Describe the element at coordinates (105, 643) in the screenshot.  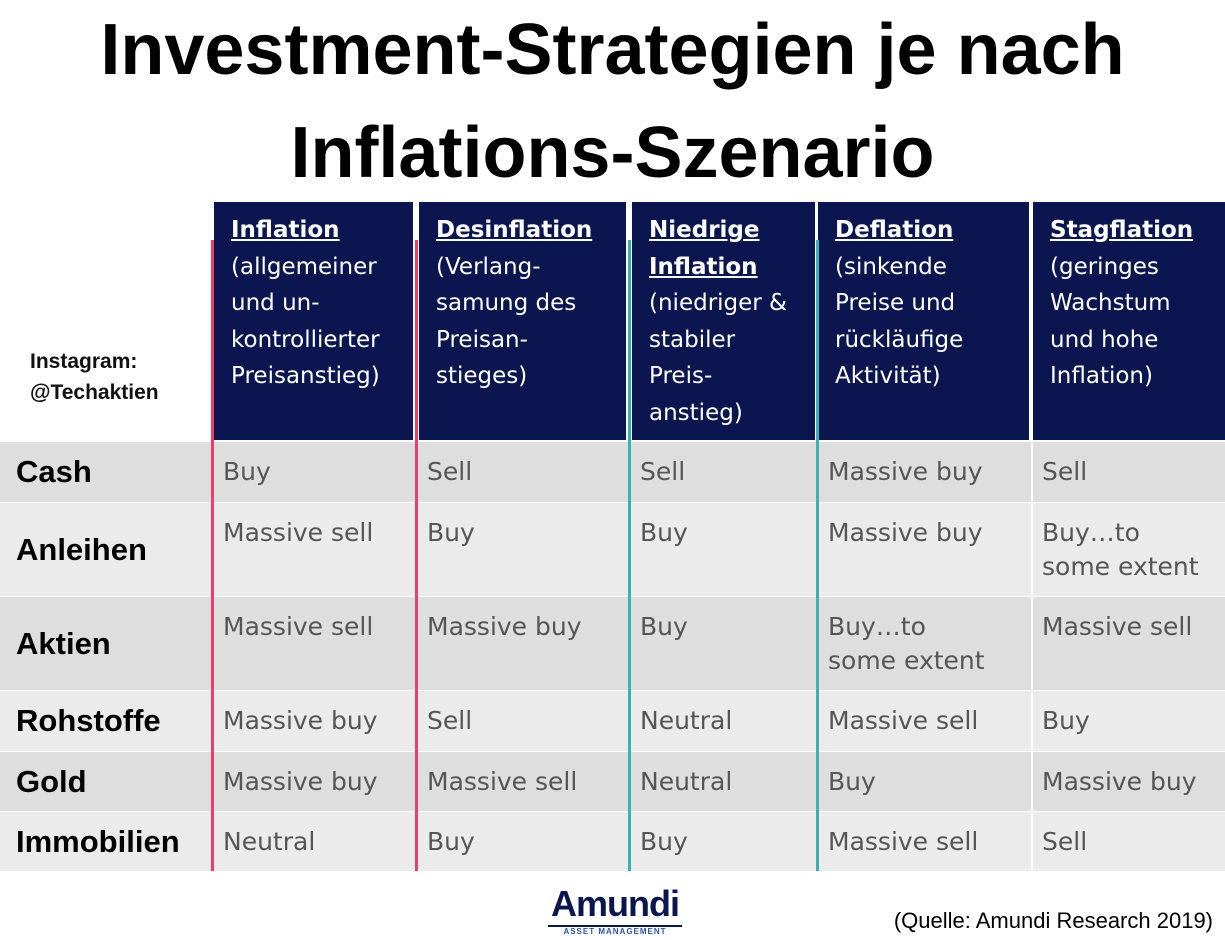
I see `row-label: Aktien` at that location.